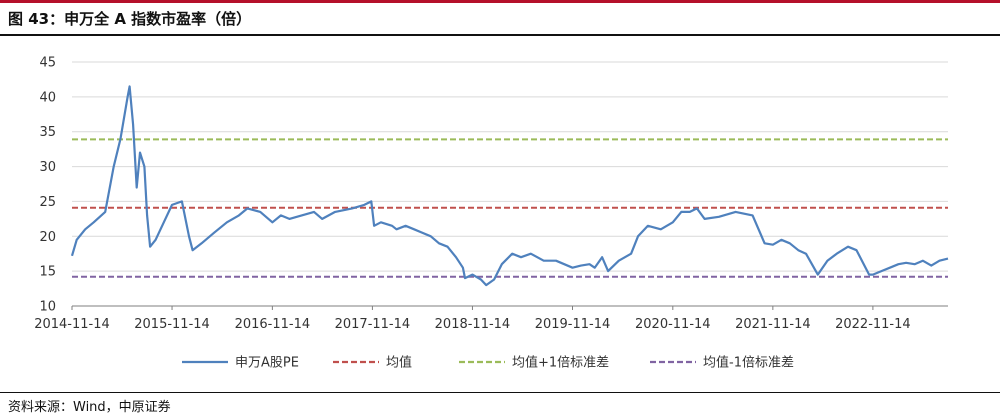  I want to click on chart-title: 图 43：申万全 A 指数市盈率（倍）, so click(130, 19).